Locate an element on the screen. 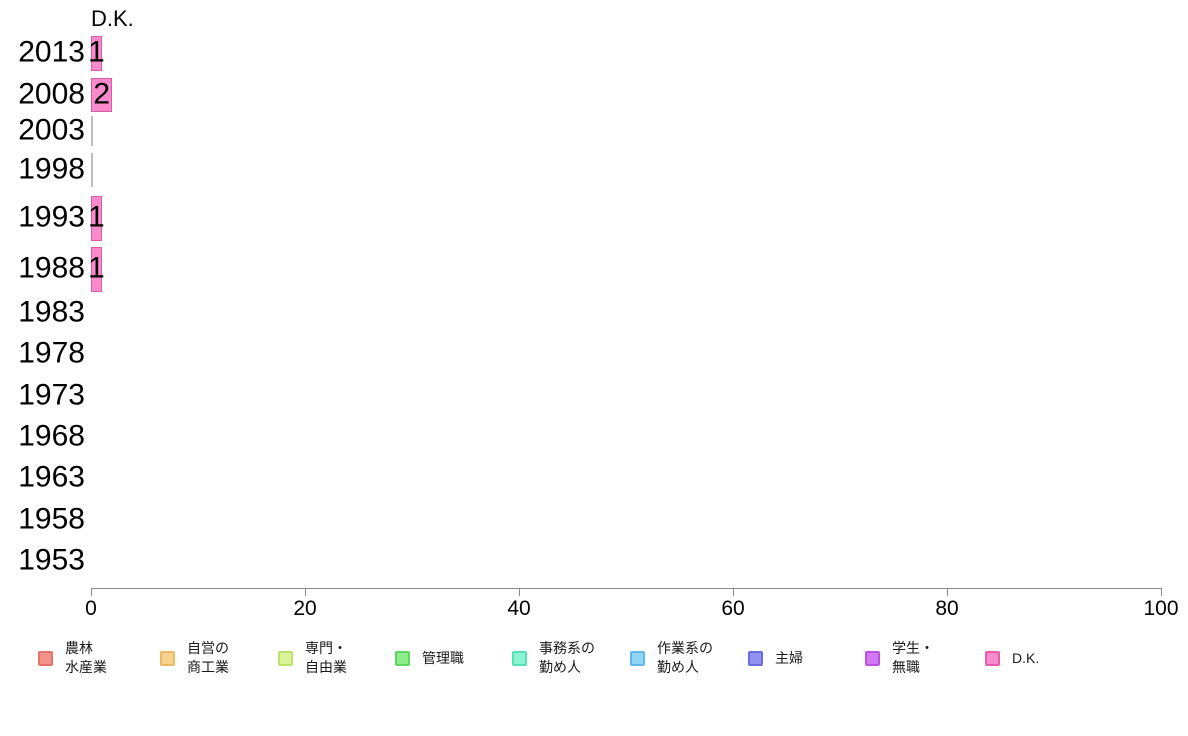 The height and width of the screenshot is (736, 1188). y-tick-label-1983: 1983 is located at coordinates (51, 312).